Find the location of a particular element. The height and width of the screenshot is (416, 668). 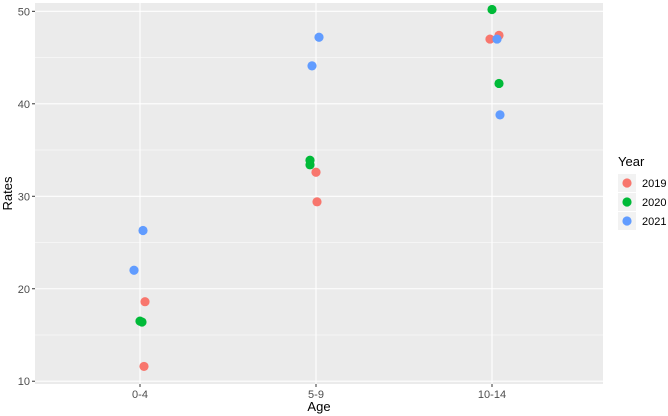

y-tick-label: 30 is located at coordinates (24, 197).